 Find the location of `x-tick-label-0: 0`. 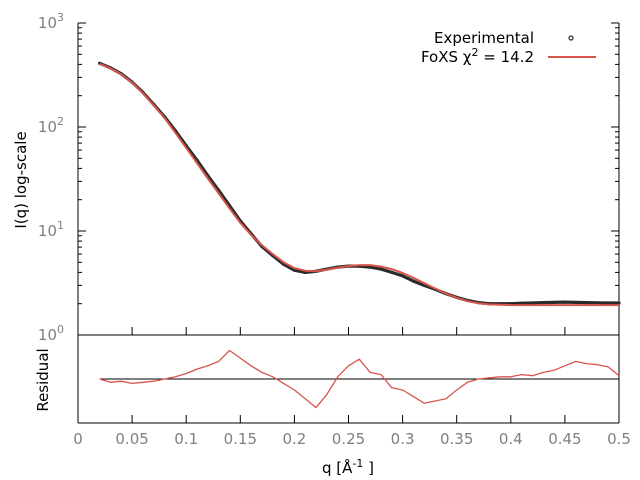

x-tick-label-0: 0 is located at coordinates (78, 439).